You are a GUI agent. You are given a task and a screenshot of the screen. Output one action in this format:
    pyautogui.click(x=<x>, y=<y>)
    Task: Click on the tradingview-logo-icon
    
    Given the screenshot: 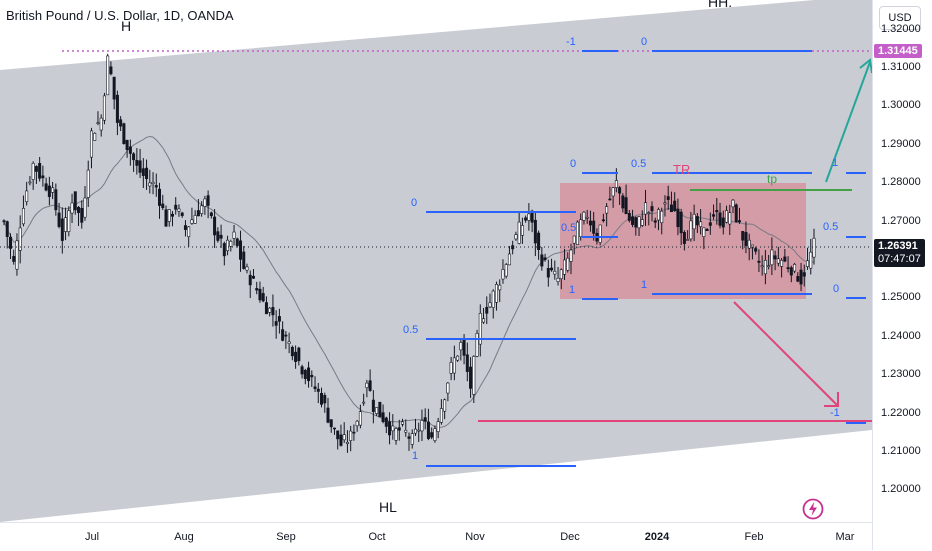 What is the action you would take?
    pyautogui.click(x=813, y=509)
    